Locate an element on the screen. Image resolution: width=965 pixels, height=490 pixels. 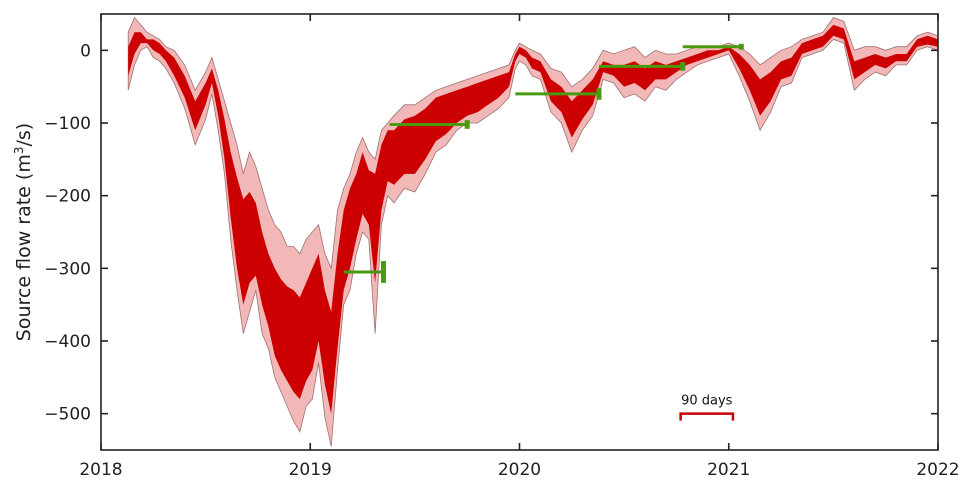
scale-bar: 90 days is located at coordinates (707, 407).